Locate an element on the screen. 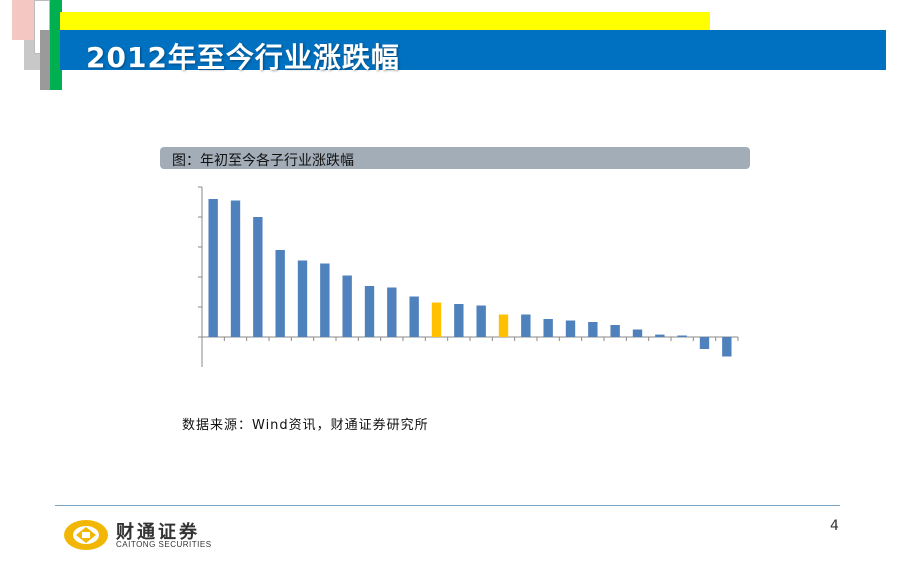 The image size is (900, 562). slide-title: 2012年至今行业涨跌幅 is located at coordinates (243, 57).